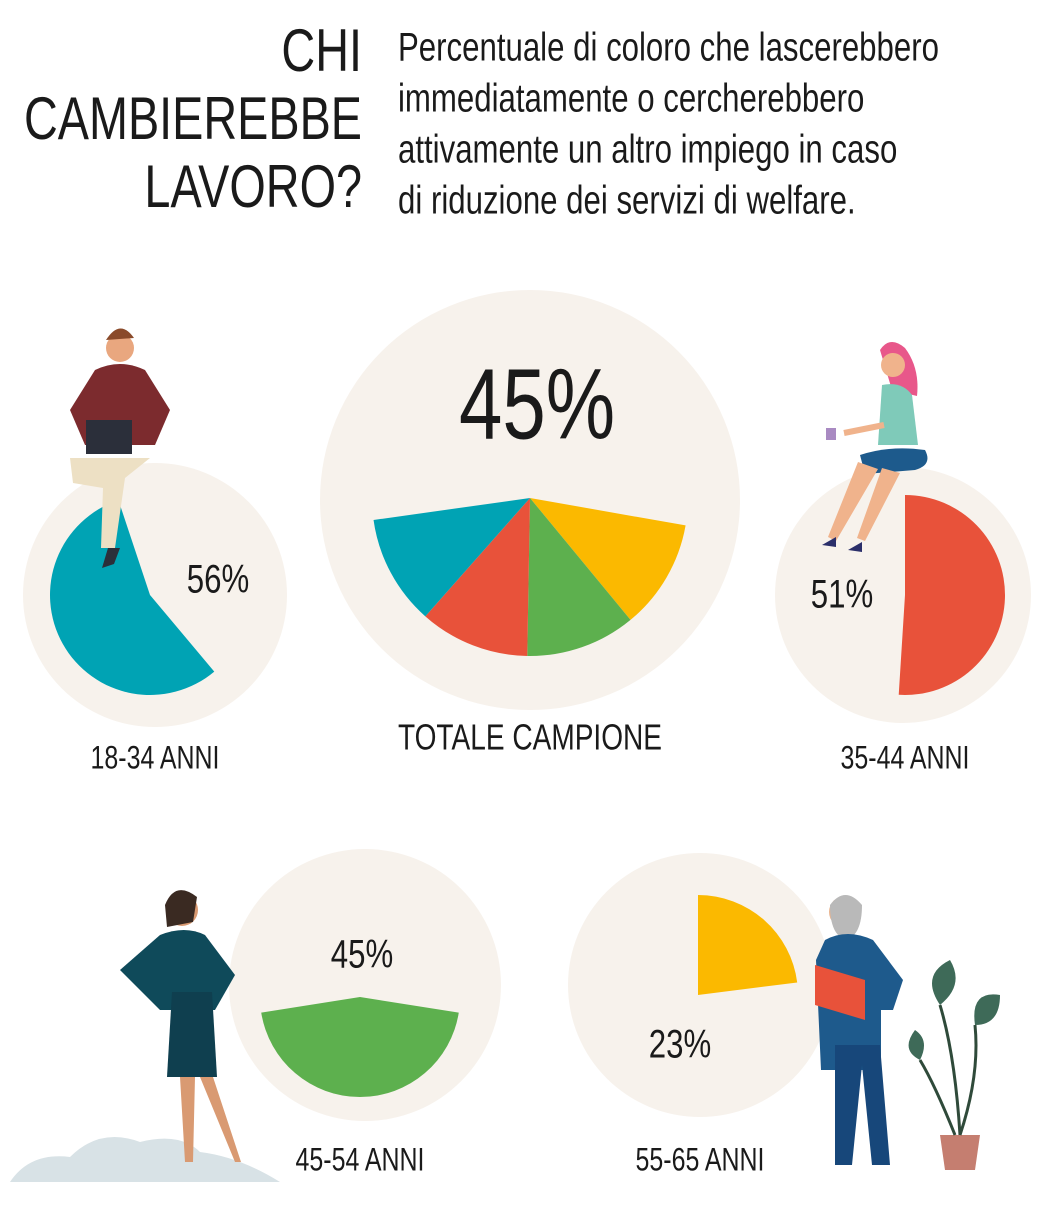  Describe the element at coordinates (359, 1161) in the screenshot. I see `group-label: 45-54 ANNI` at that location.